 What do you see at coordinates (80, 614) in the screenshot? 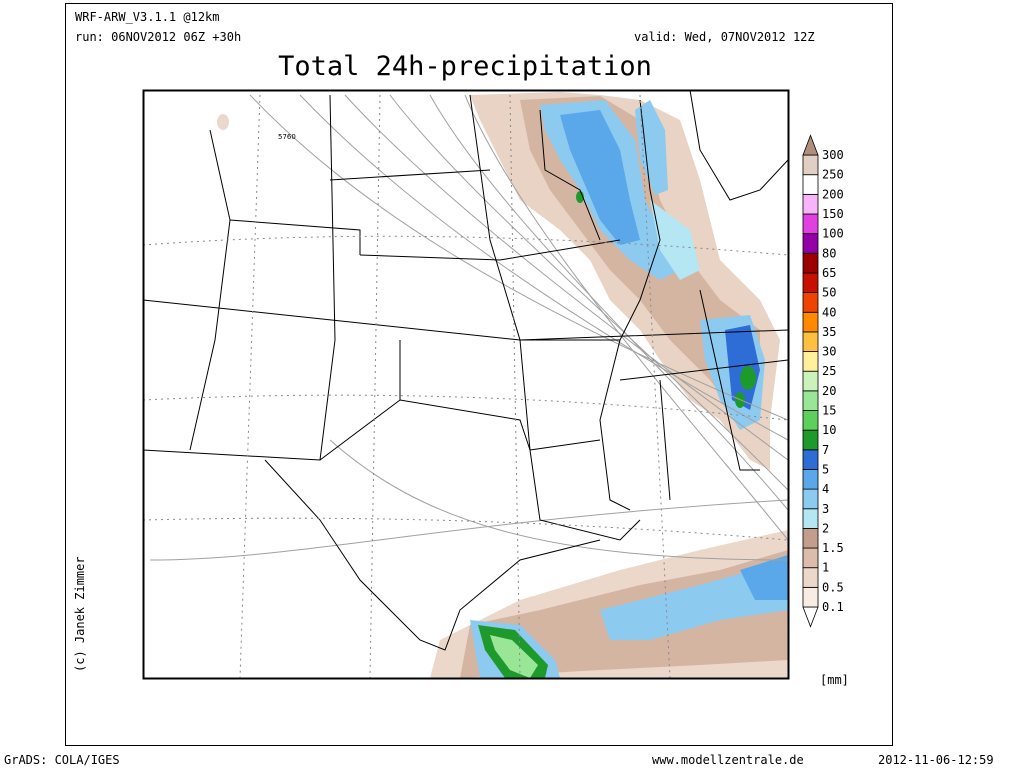
I see `copyright: (c) Janek Zimmer` at bounding box center [80, 614].